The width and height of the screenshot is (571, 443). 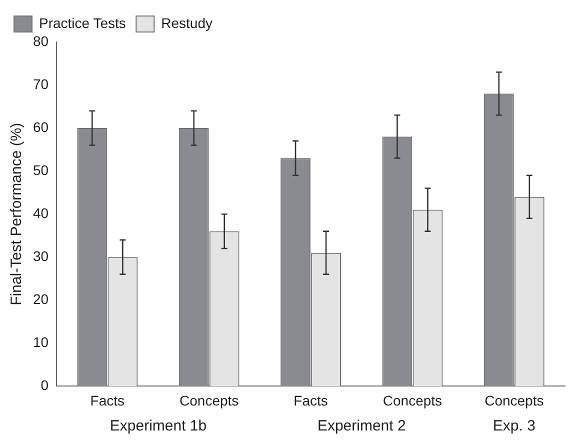 What do you see at coordinates (44, 385) in the screenshot?
I see `y-tick-label: 0` at bounding box center [44, 385].